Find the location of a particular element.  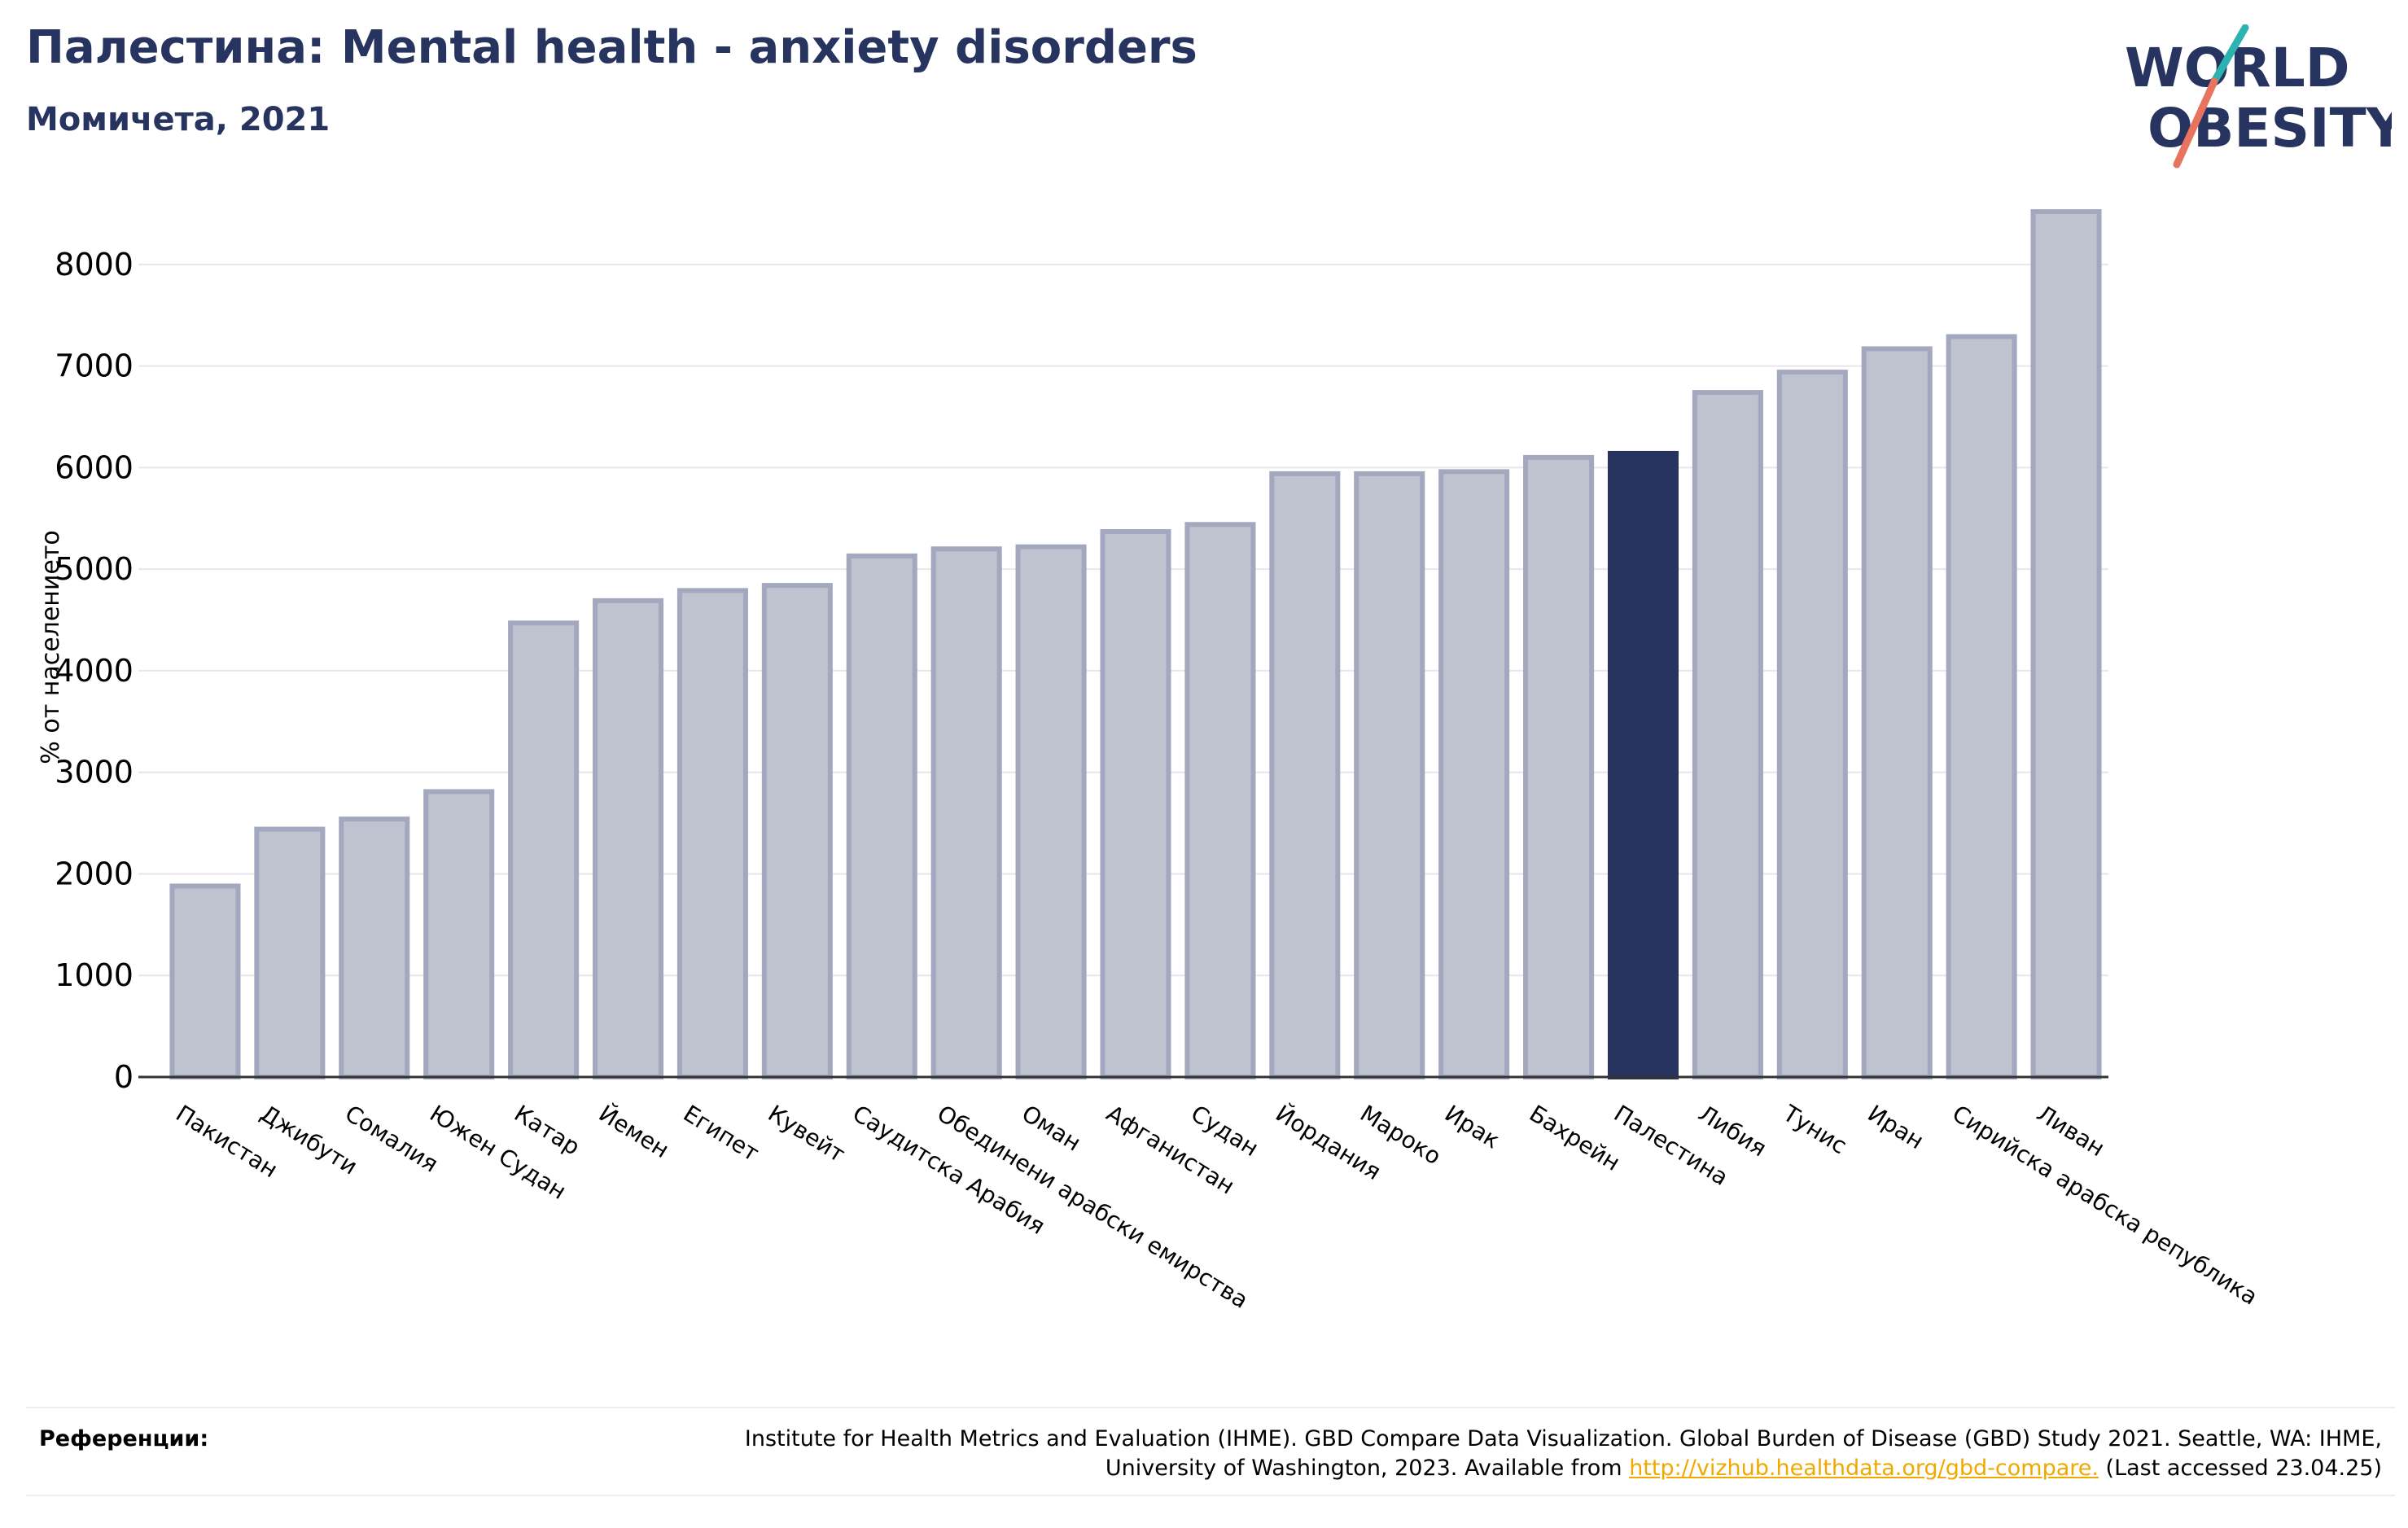

x-tick-label: Египет is located at coordinates (721, 1133).